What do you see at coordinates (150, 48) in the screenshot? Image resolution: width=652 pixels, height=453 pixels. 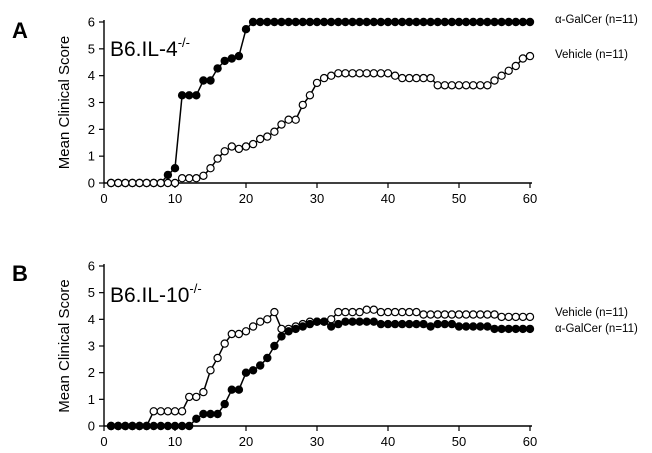 I see `panel-a-strain-label: B6.IL-4-/-` at bounding box center [150, 48].